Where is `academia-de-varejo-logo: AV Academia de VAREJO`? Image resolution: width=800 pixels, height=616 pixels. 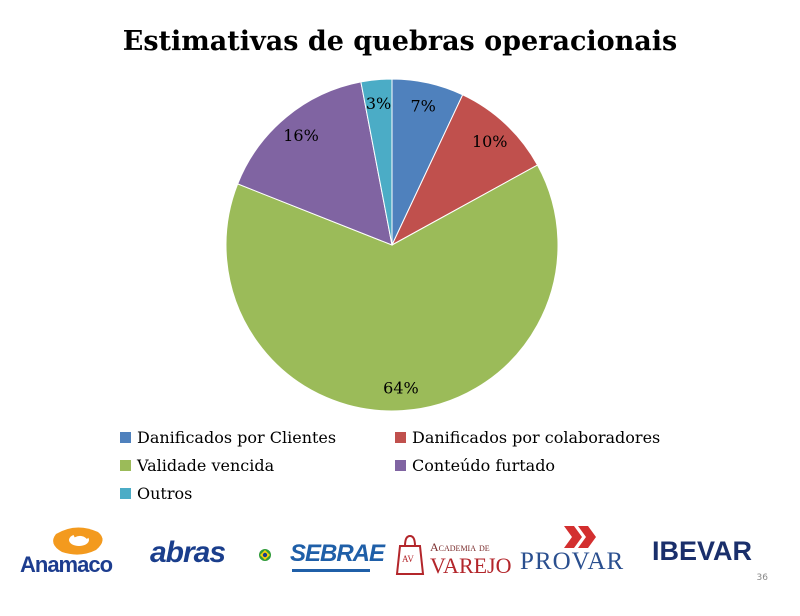 academia-de-varejo-logo: AV Academia de VAREJO is located at coordinates (457, 556).